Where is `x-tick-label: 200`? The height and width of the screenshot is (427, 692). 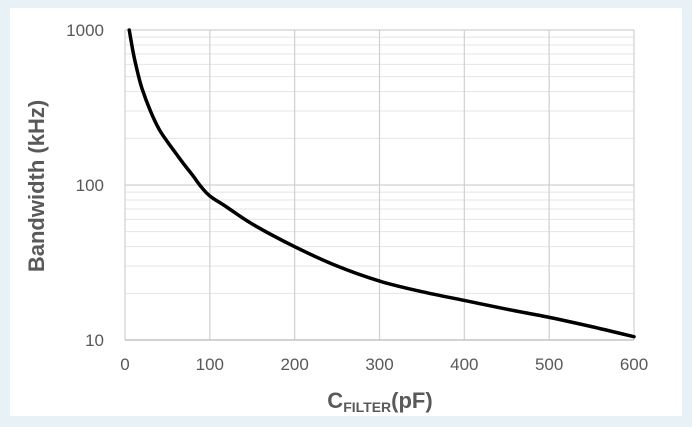
x-tick-label: 200 is located at coordinates (294, 364).